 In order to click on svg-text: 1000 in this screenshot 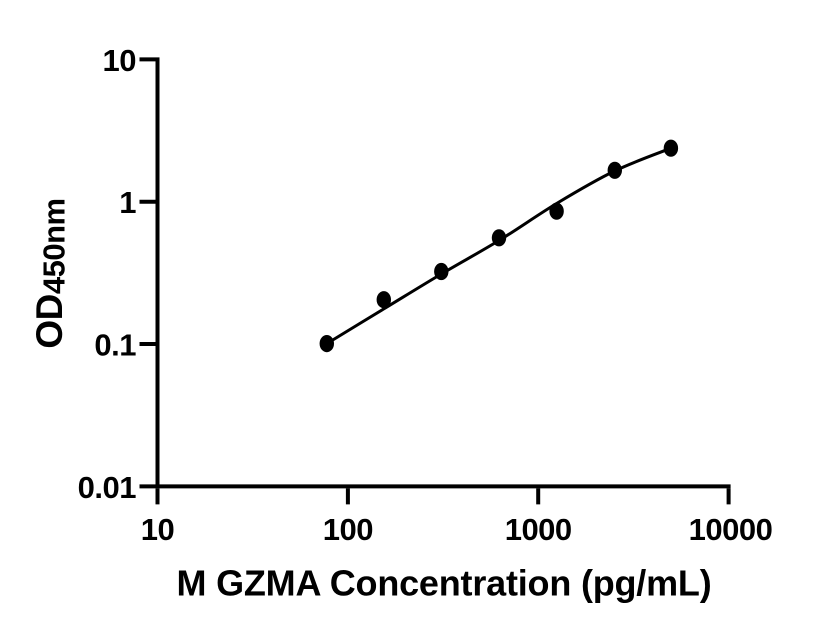, I will do `click(538, 529)`.